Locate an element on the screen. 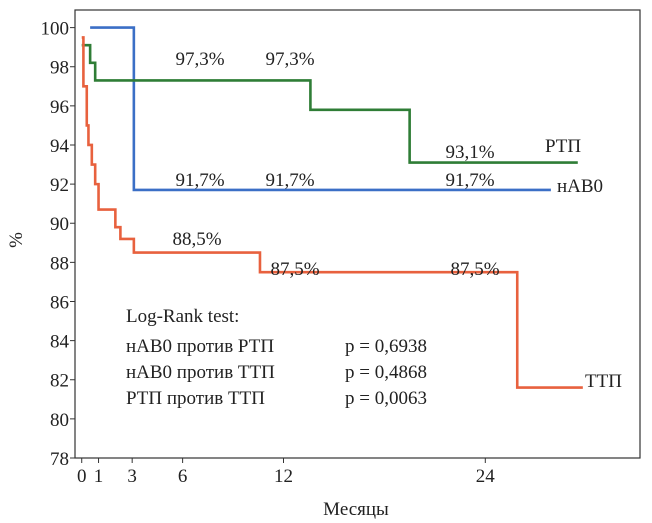 This screenshot has width=652, height=523. x-axis-label: Месяцы is located at coordinates (356, 509).